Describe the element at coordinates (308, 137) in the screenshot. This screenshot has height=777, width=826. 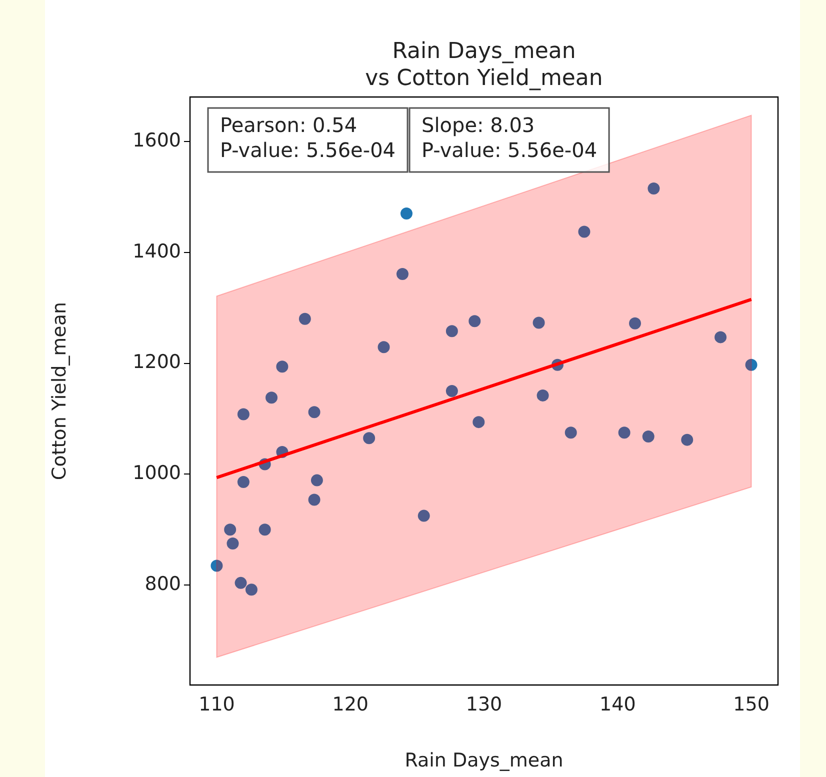
I see `annotation: Pearson: 0.54 P-value: 5.56e-04` at that location.